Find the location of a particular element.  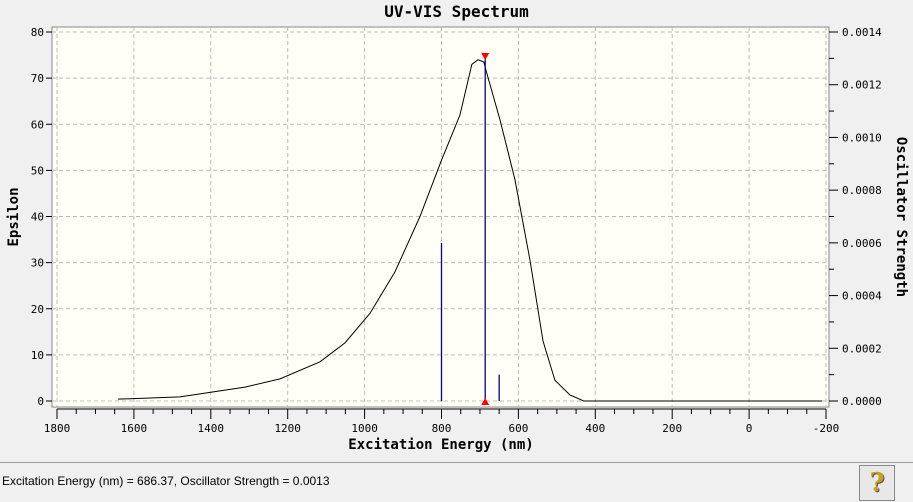

y-tick-label: 80 is located at coordinates (37, 32).